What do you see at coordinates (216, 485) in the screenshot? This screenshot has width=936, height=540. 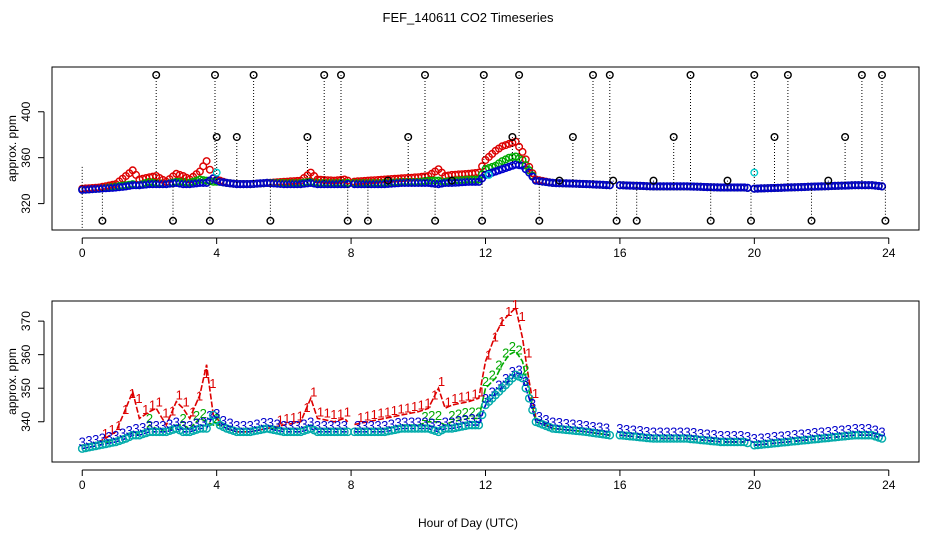 I see `x-tick-label: 4` at bounding box center [216, 485].